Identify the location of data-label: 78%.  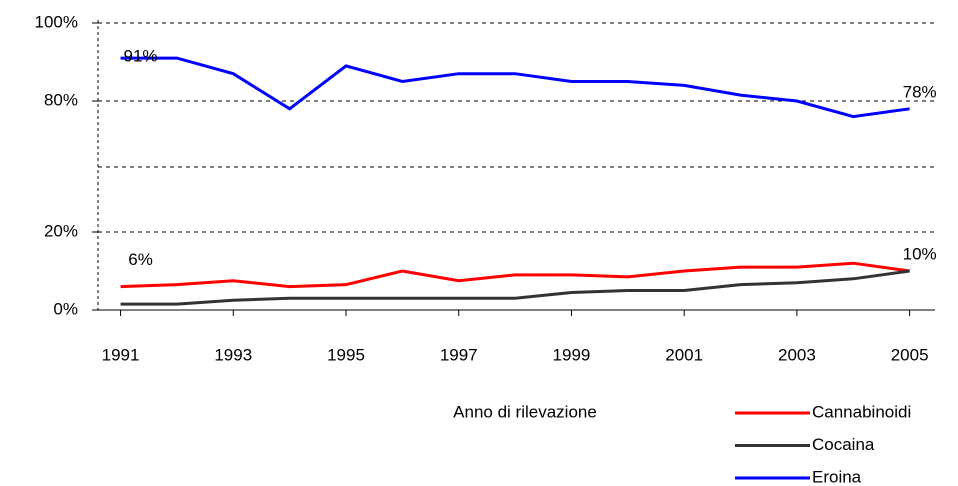
(920, 91).